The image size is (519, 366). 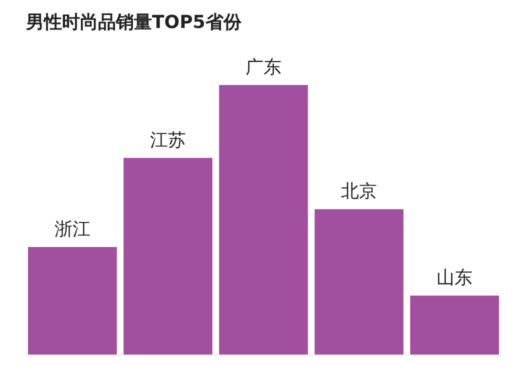 What do you see at coordinates (133, 22) in the screenshot?
I see `chart-title: 男性时尚品销量TOP5省份` at bounding box center [133, 22].